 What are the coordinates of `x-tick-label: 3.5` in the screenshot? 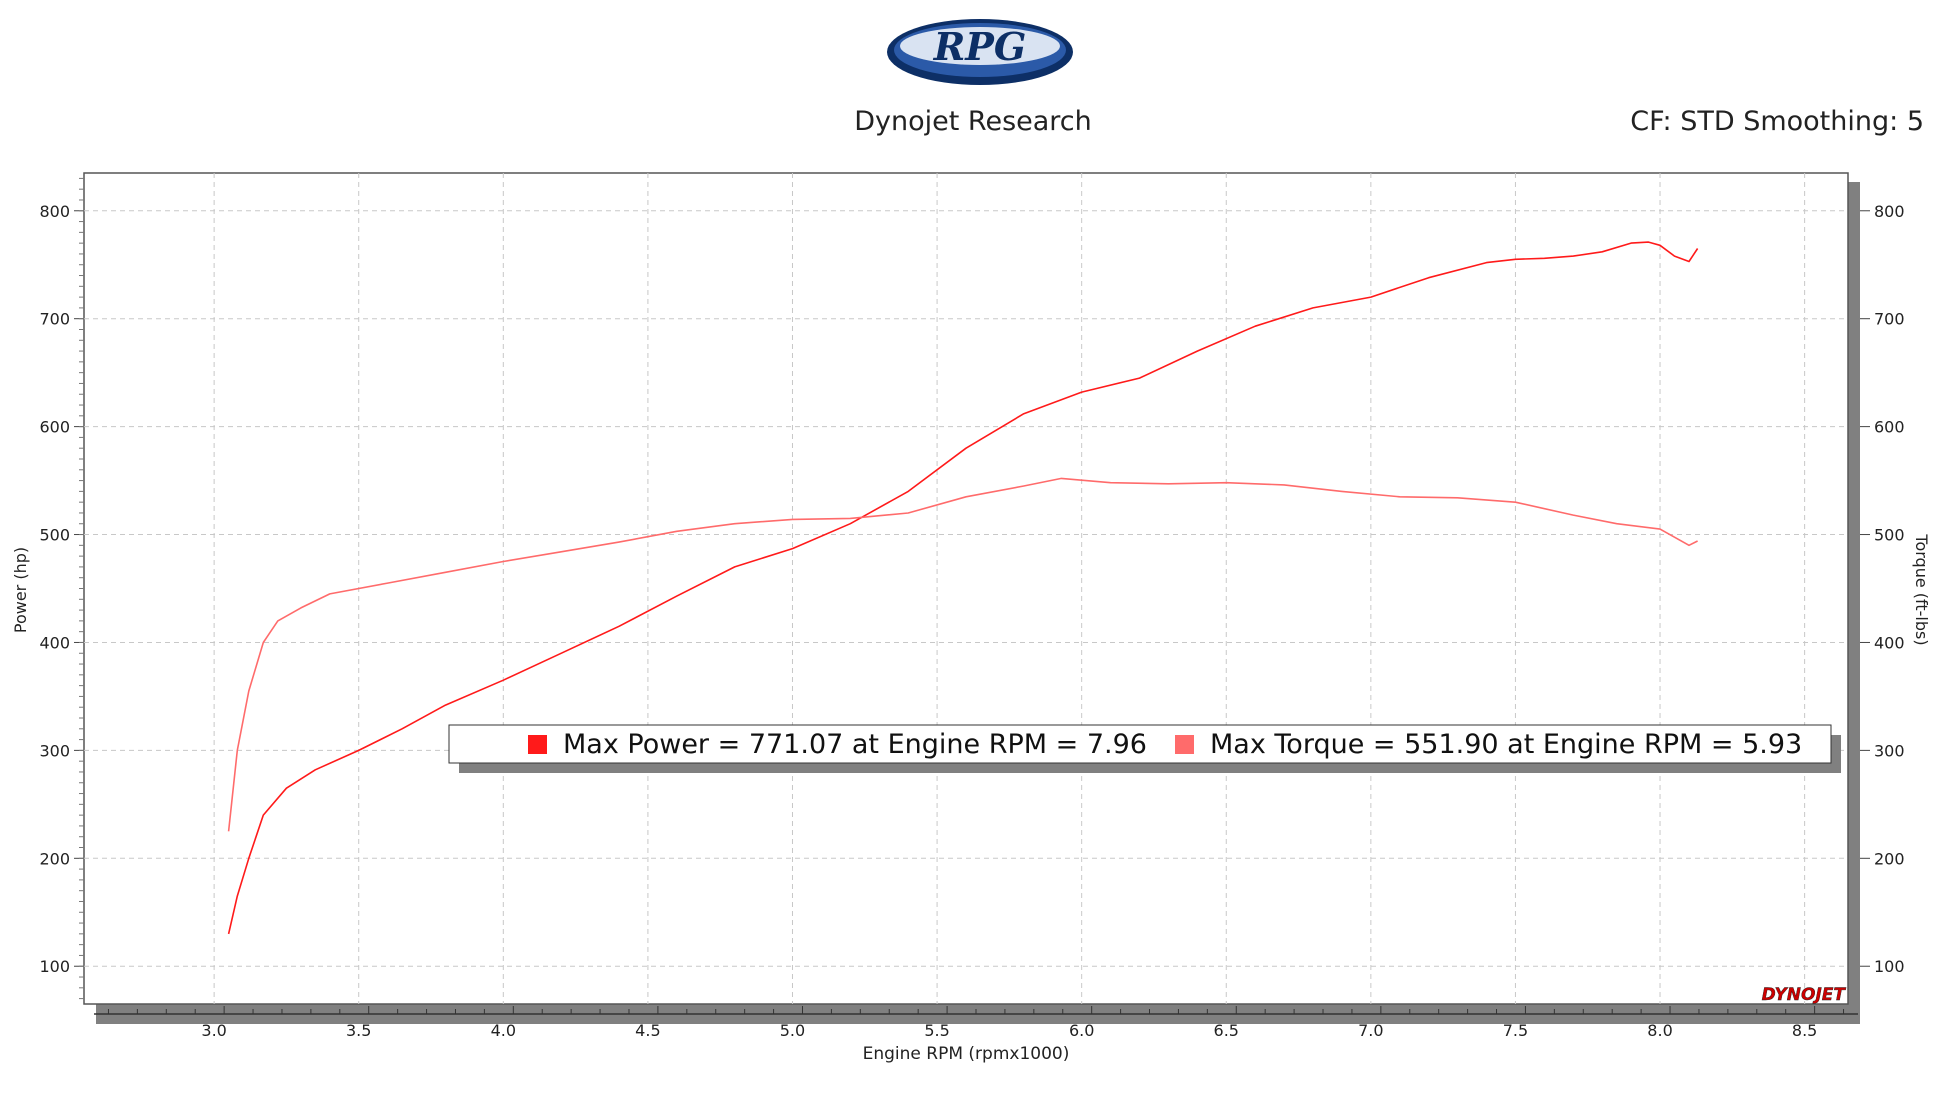 It's located at (358, 1030).